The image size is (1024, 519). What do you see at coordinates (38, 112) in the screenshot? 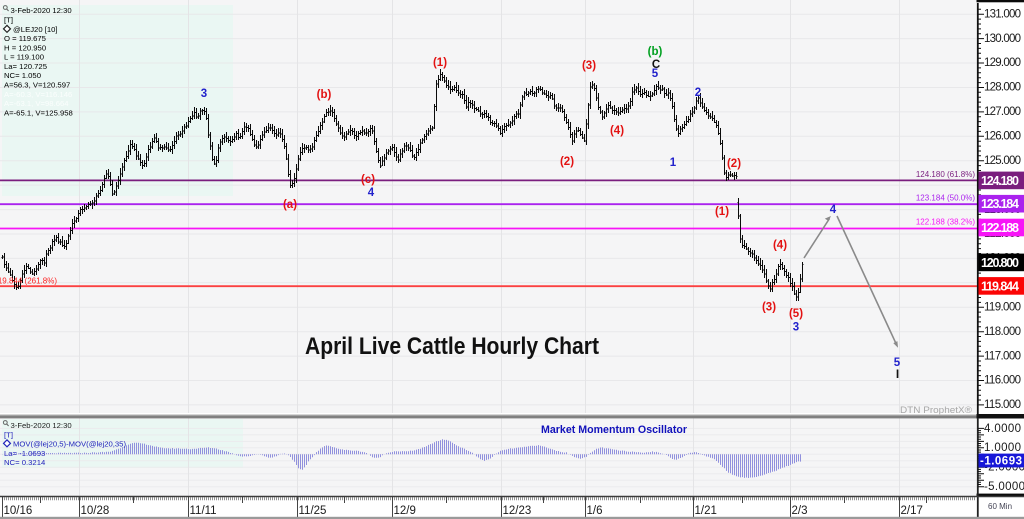
I see `svg-text: A=-65.1, V=125.958` at bounding box center [38, 112].